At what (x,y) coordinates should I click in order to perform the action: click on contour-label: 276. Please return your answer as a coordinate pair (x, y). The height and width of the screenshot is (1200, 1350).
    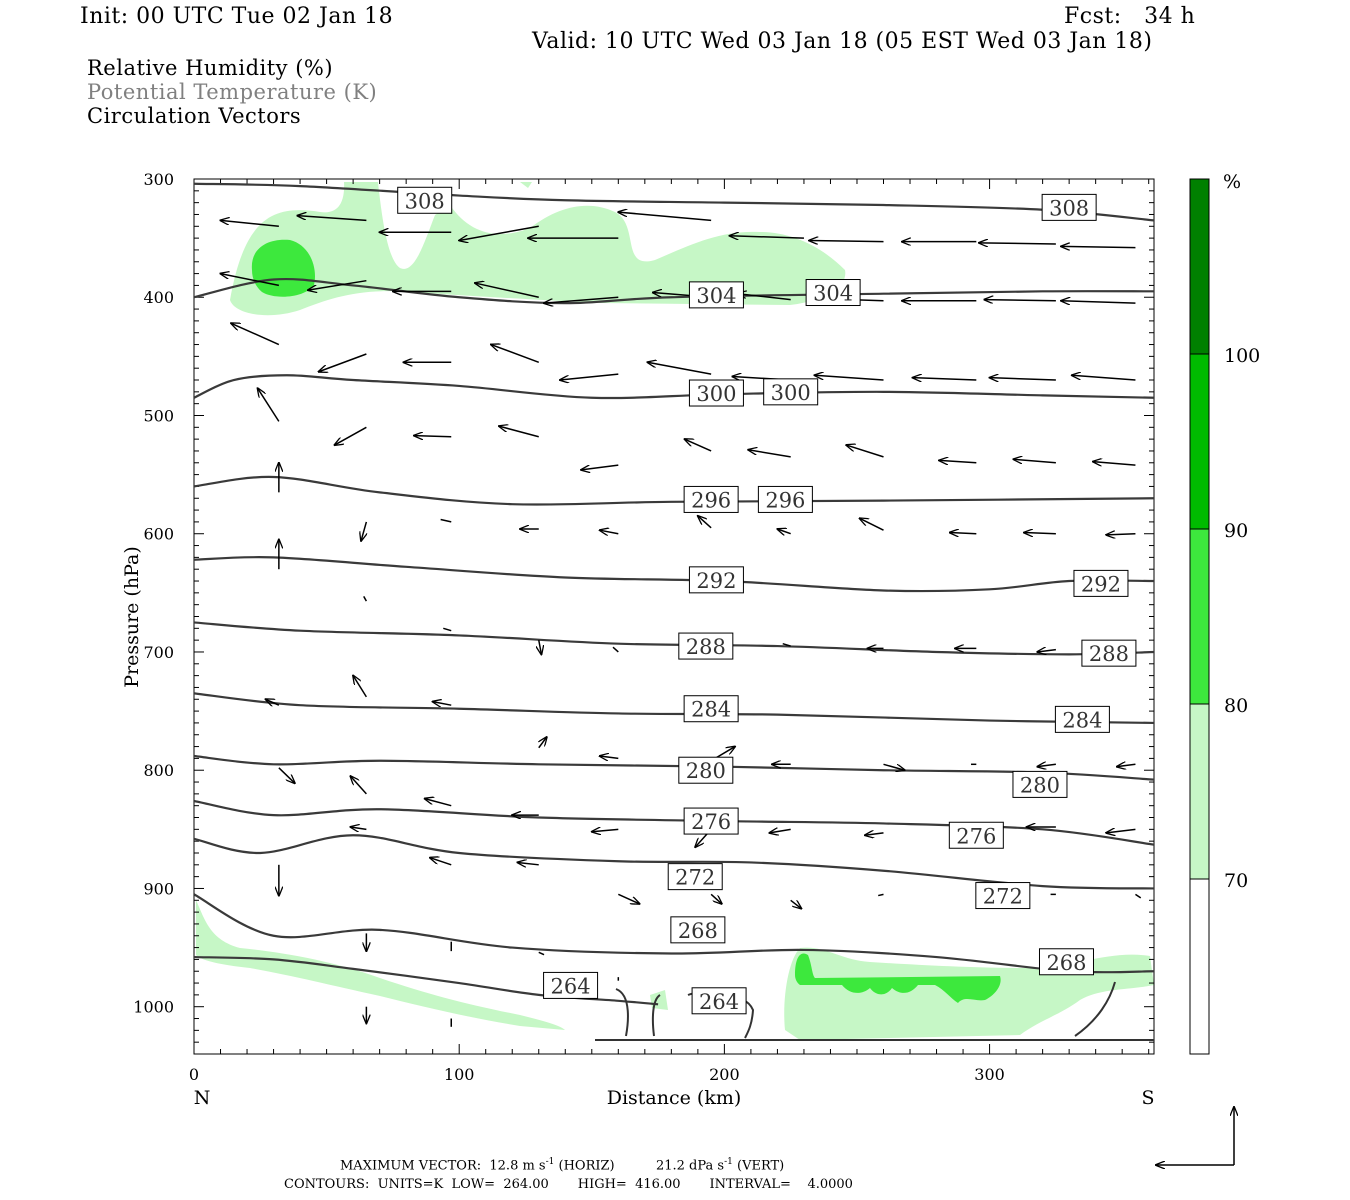
    Looking at the image, I should click on (711, 822).